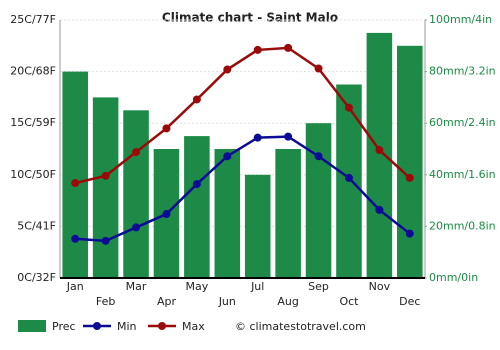  Describe the element at coordinates (460, 19) in the screenshot. I see `y2-tick-label: 100mm/4in` at that location.